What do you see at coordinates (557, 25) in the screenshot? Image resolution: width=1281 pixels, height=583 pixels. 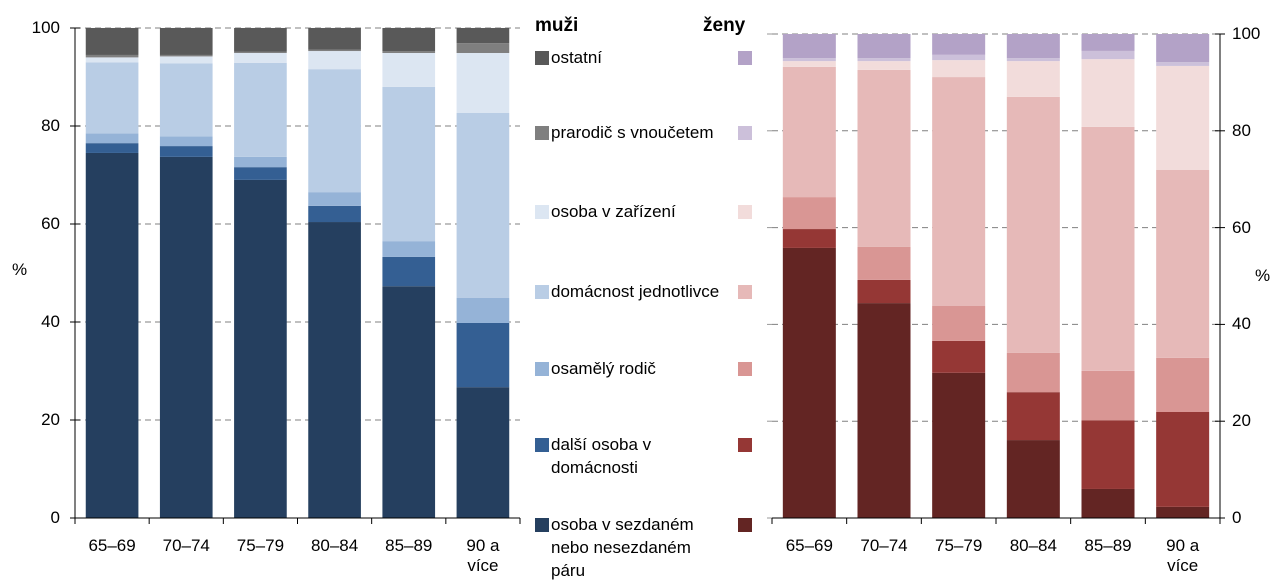 I see `chart-title: muži` at bounding box center [557, 25].